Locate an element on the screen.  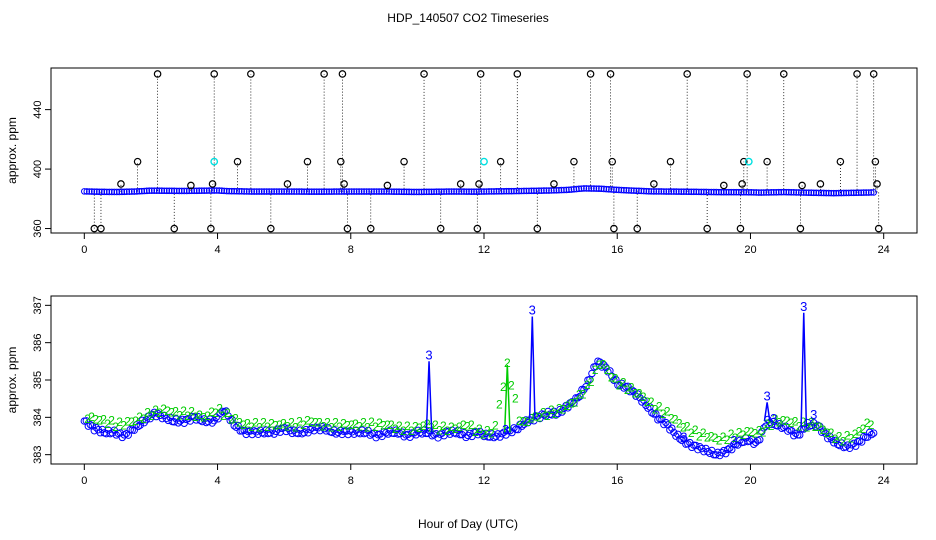
x-tick-label: 16 is located at coordinates (617, 250).